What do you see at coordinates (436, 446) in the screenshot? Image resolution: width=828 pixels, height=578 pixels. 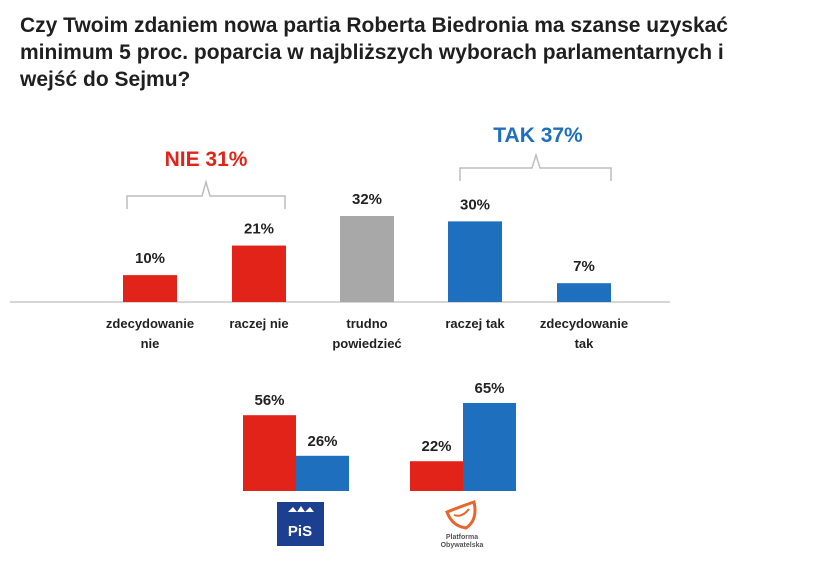 I see `party-bar-value-label-1-0: 22%` at bounding box center [436, 446].